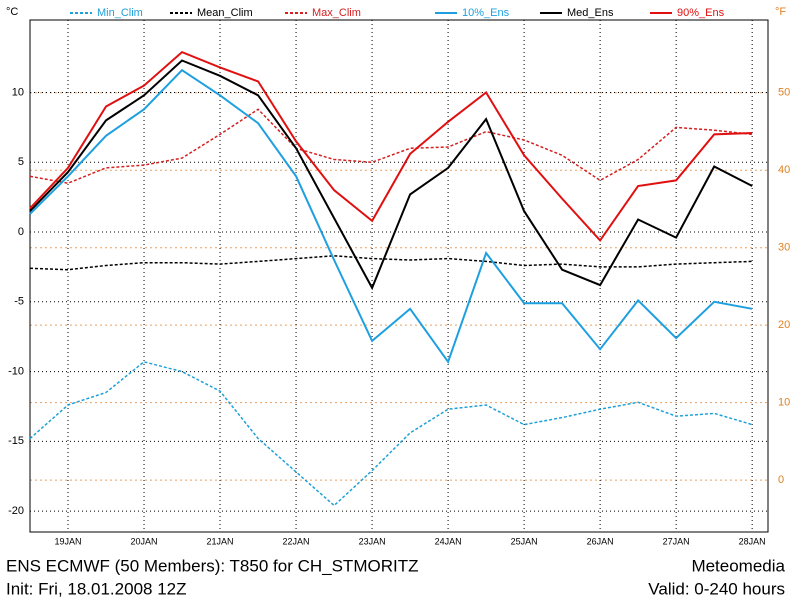  Describe the element at coordinates (784, 248) in the screenshot. I see `y2-tick-label: 30` at that location.